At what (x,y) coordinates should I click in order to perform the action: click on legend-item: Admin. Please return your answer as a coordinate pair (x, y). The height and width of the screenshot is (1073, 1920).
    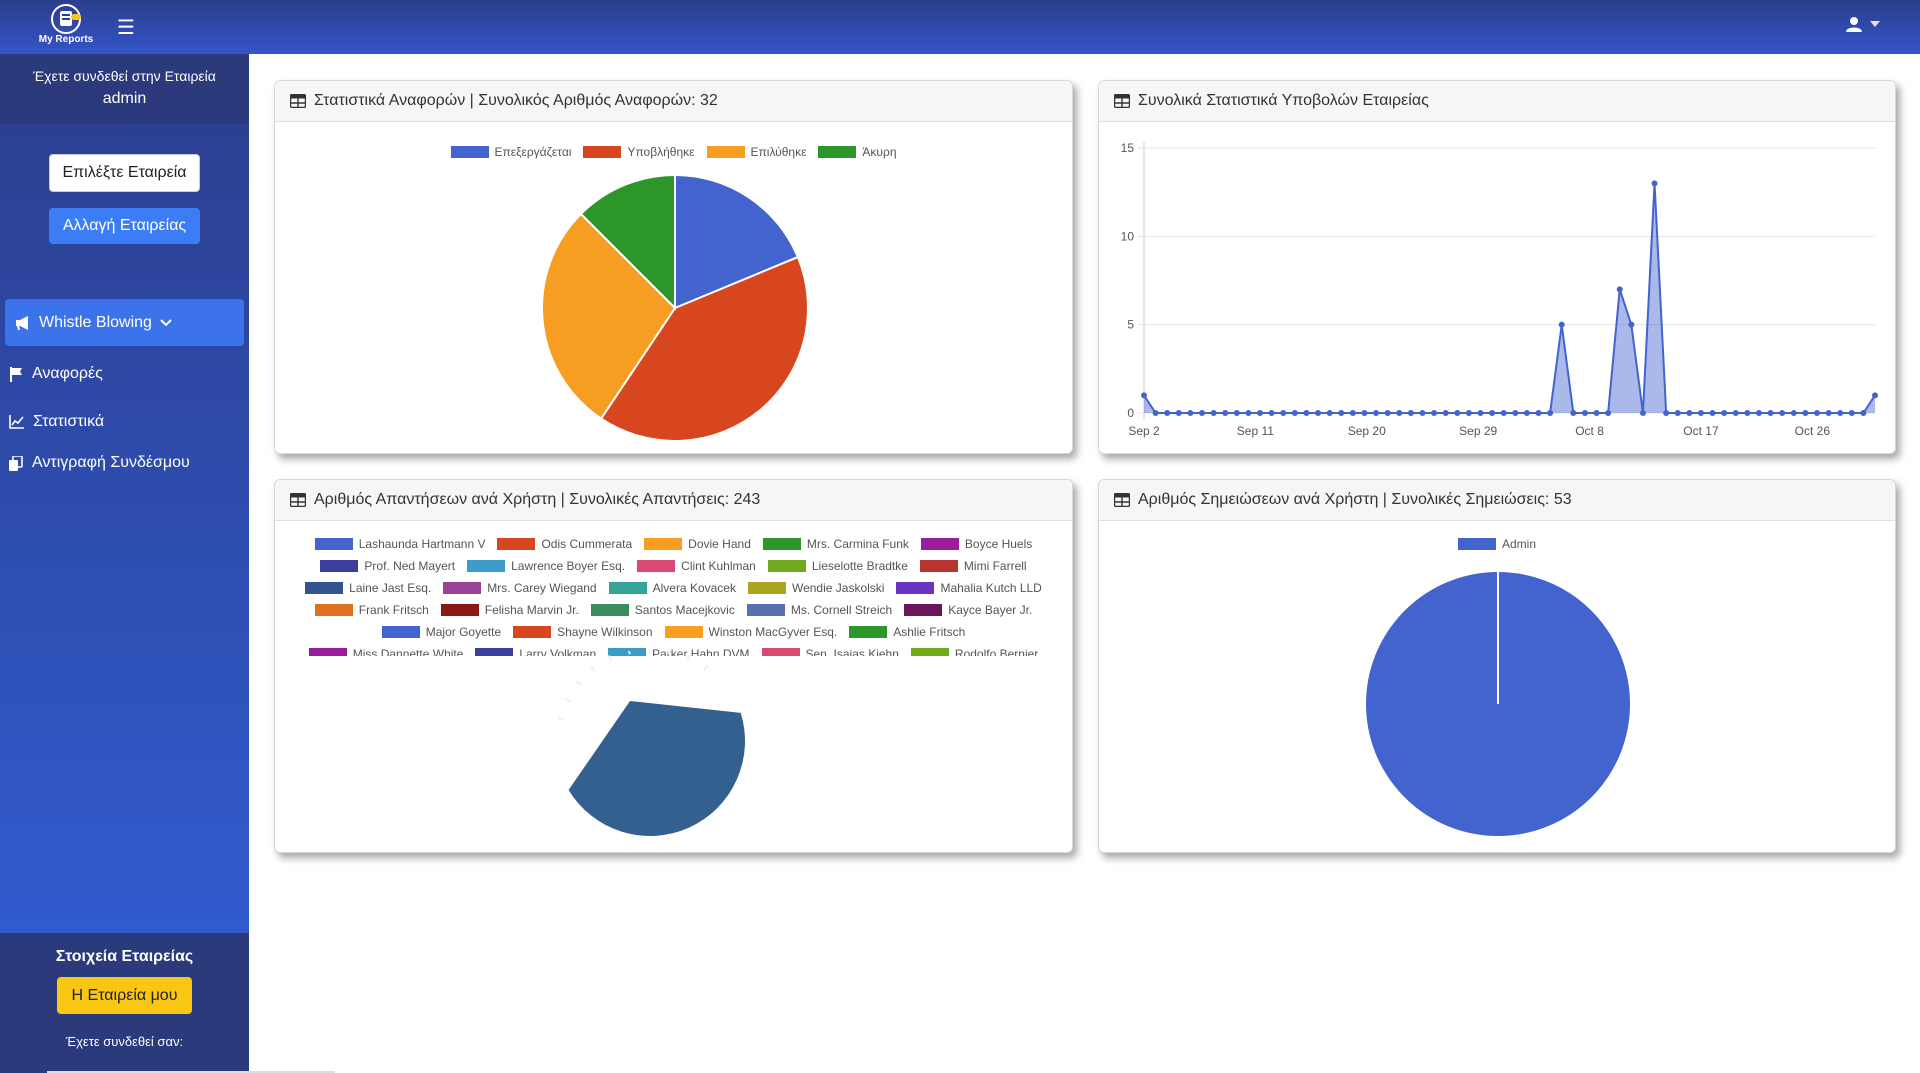
    Looking at the image, I should click on (1496, 544).